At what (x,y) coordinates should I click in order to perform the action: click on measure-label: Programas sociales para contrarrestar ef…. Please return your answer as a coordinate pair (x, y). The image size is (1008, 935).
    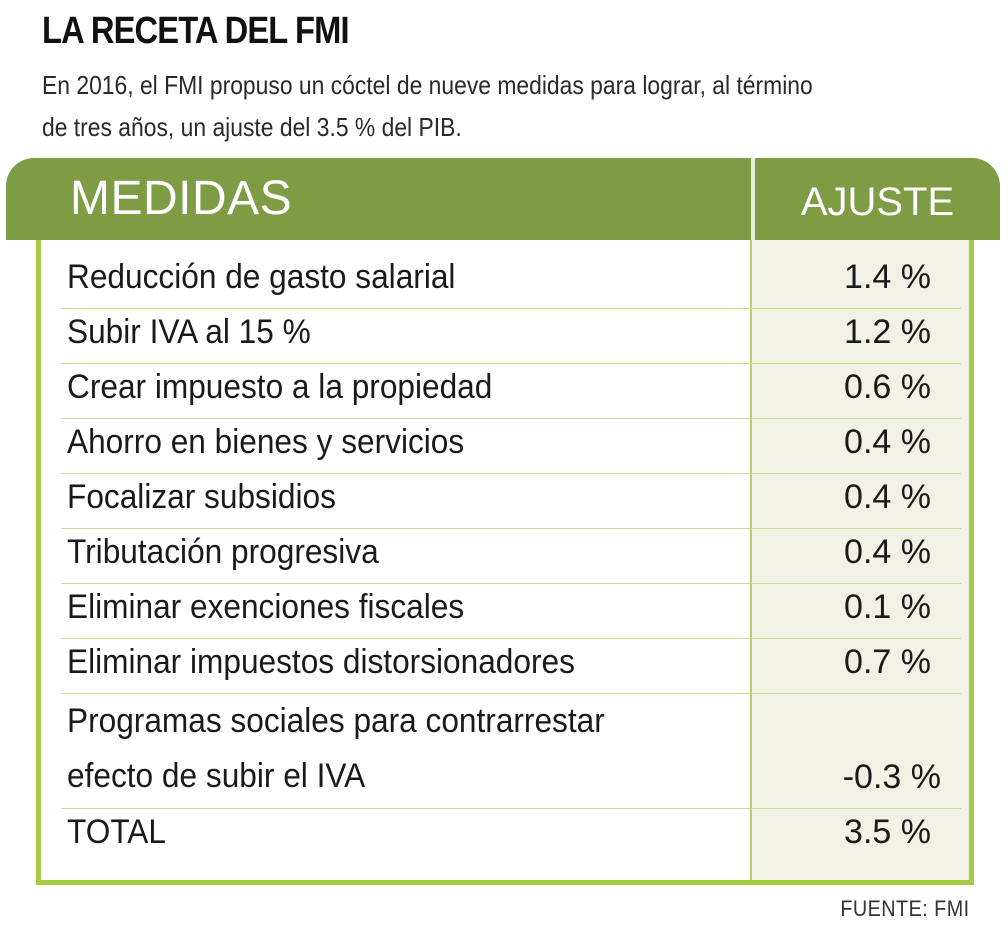
    Looking at the image, I should click on (336, 748).